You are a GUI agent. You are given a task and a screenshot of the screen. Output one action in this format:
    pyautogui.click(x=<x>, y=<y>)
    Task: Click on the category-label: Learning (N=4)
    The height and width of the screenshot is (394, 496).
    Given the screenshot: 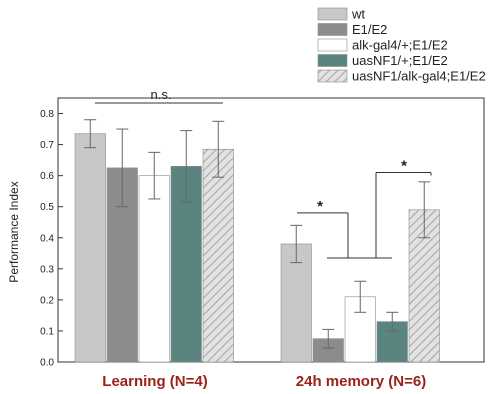 What is the action you would take?
    pyautogui.click(x=154, y=381)
    